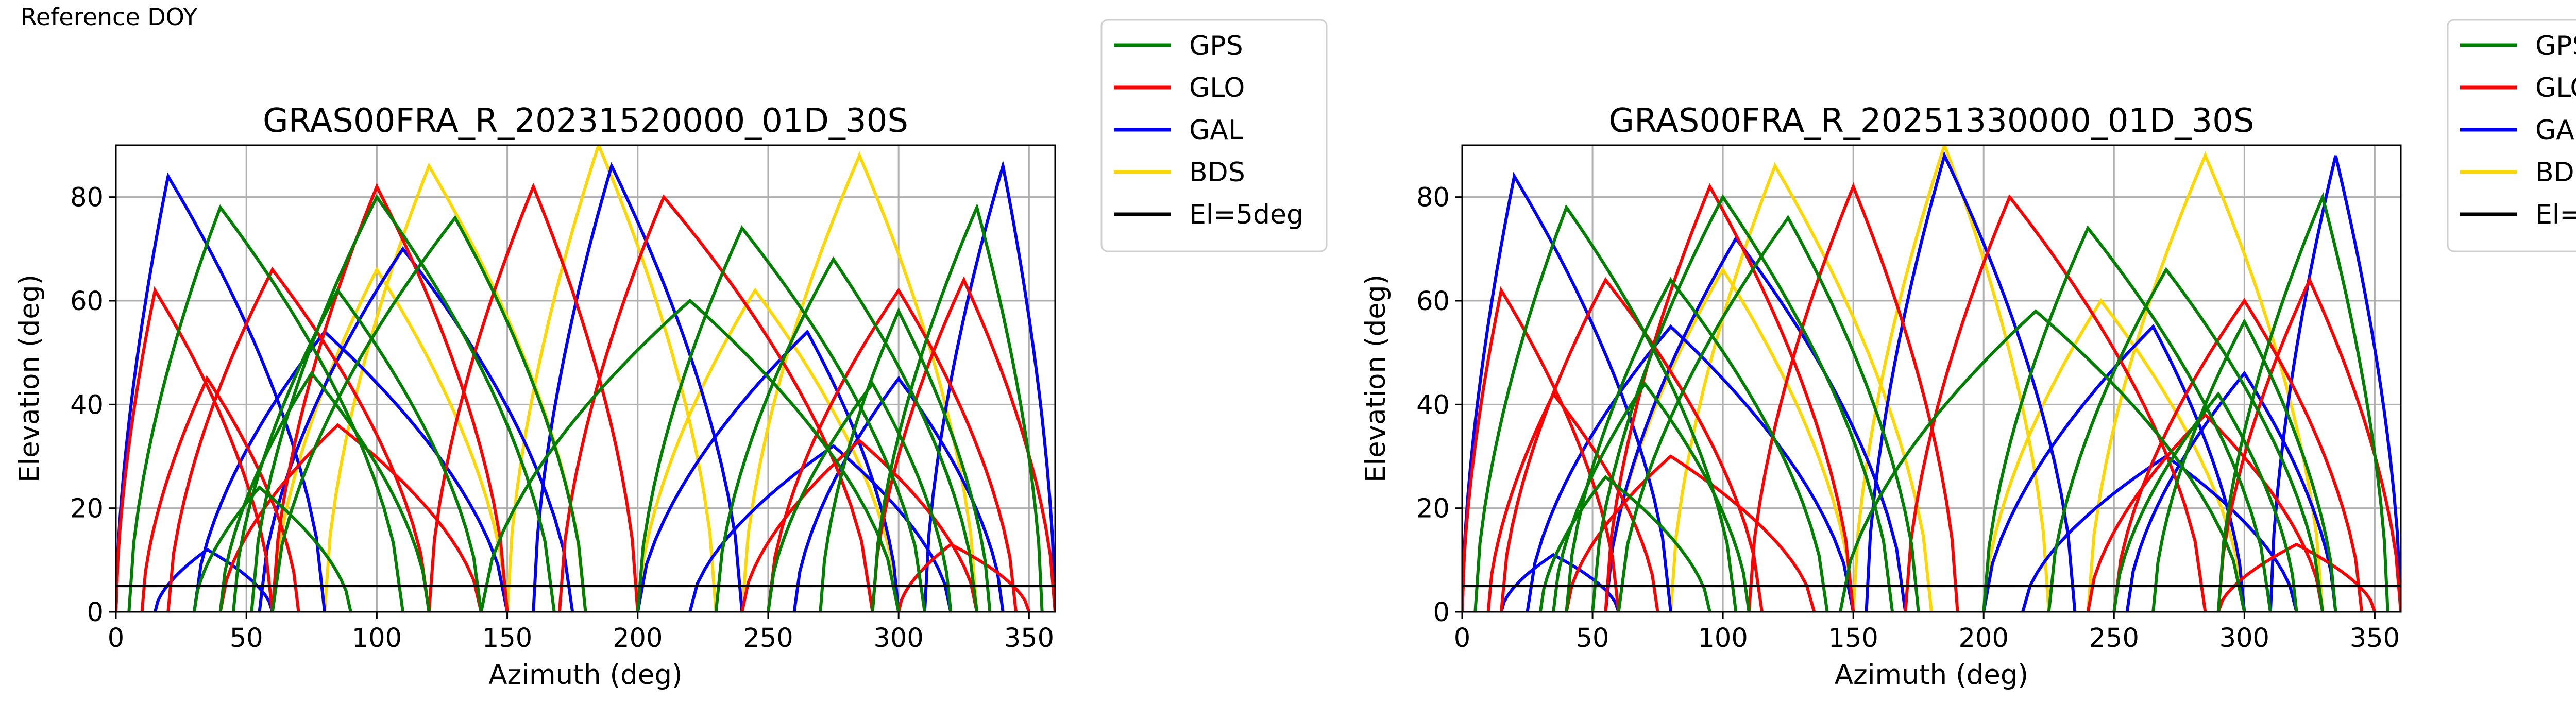 This screenshot has height=720, width=2576. Describe the element at coordinates (2555, 130) in the screenshot. I see `legend-label: GAL` at that location.